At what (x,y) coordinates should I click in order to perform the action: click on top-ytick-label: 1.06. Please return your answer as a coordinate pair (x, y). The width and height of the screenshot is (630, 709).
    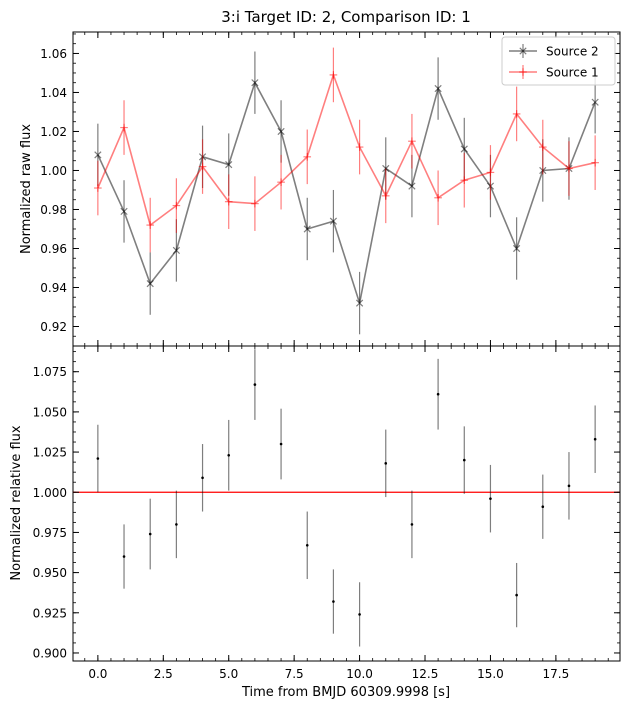
    Looking at the image, I should click on (53, 54).